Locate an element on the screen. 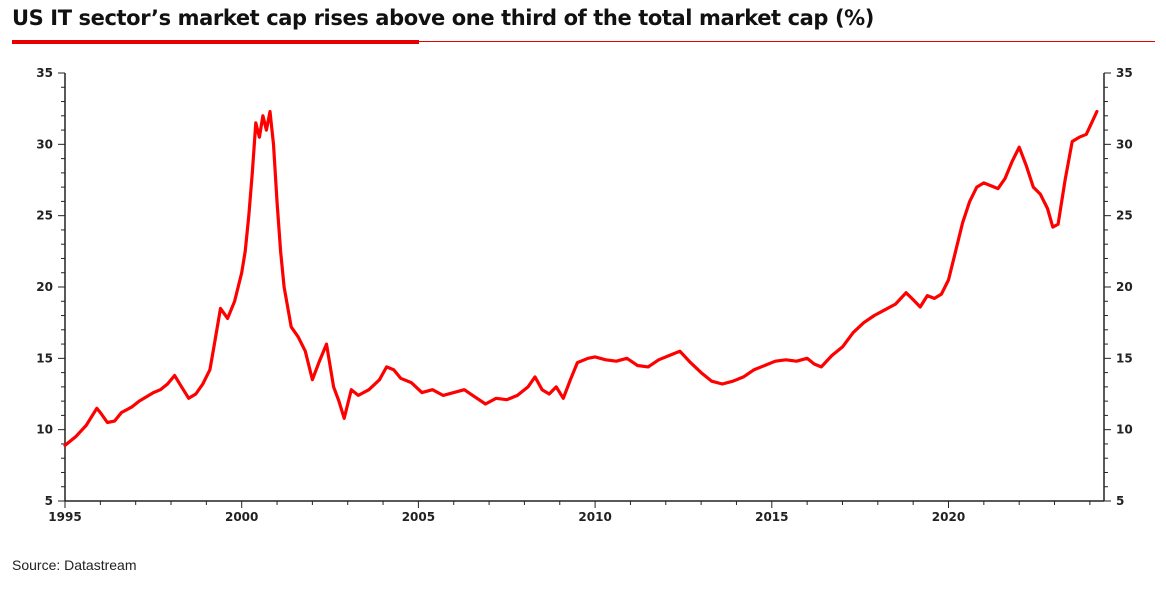 This screenshot has height=590, width=1166. y-tick-label-left: 10 is located at coordinates (44, 430).